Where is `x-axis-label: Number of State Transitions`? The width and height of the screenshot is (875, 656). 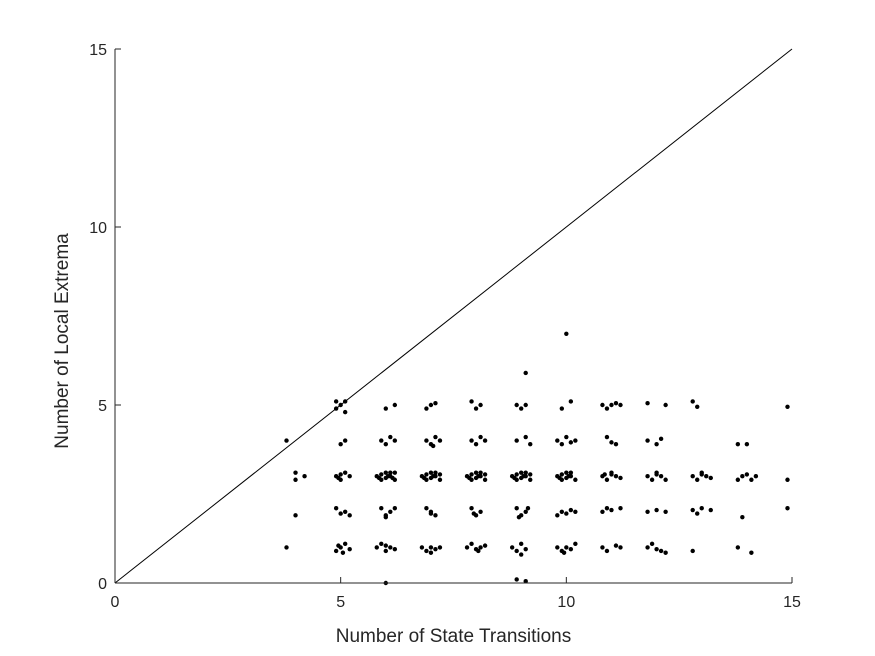
x-axis-label: Number of State Transitions is located at coordinates (454, 636).